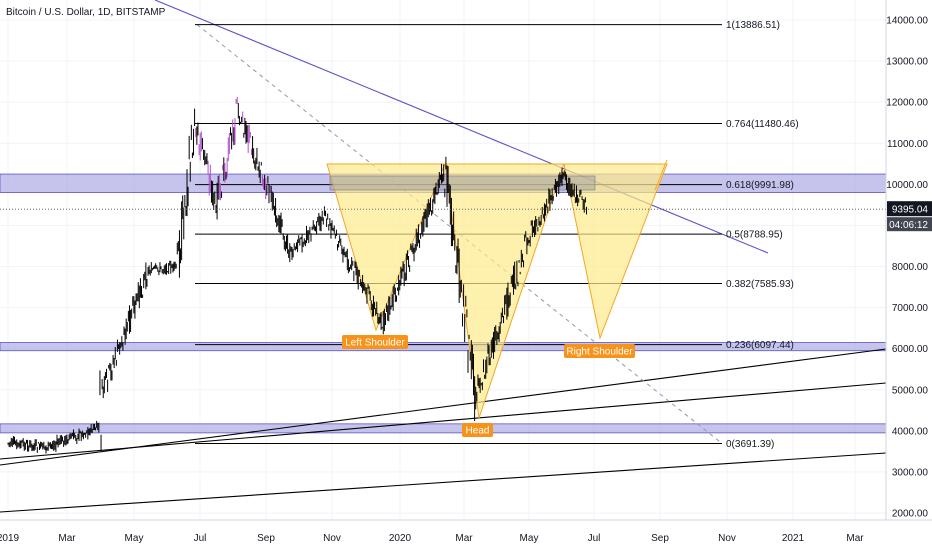 Image resolution: width=932 pixels, height=550 pixels. I want to click on fib-level-label: 0.382(7585.93), so click(760, 284).